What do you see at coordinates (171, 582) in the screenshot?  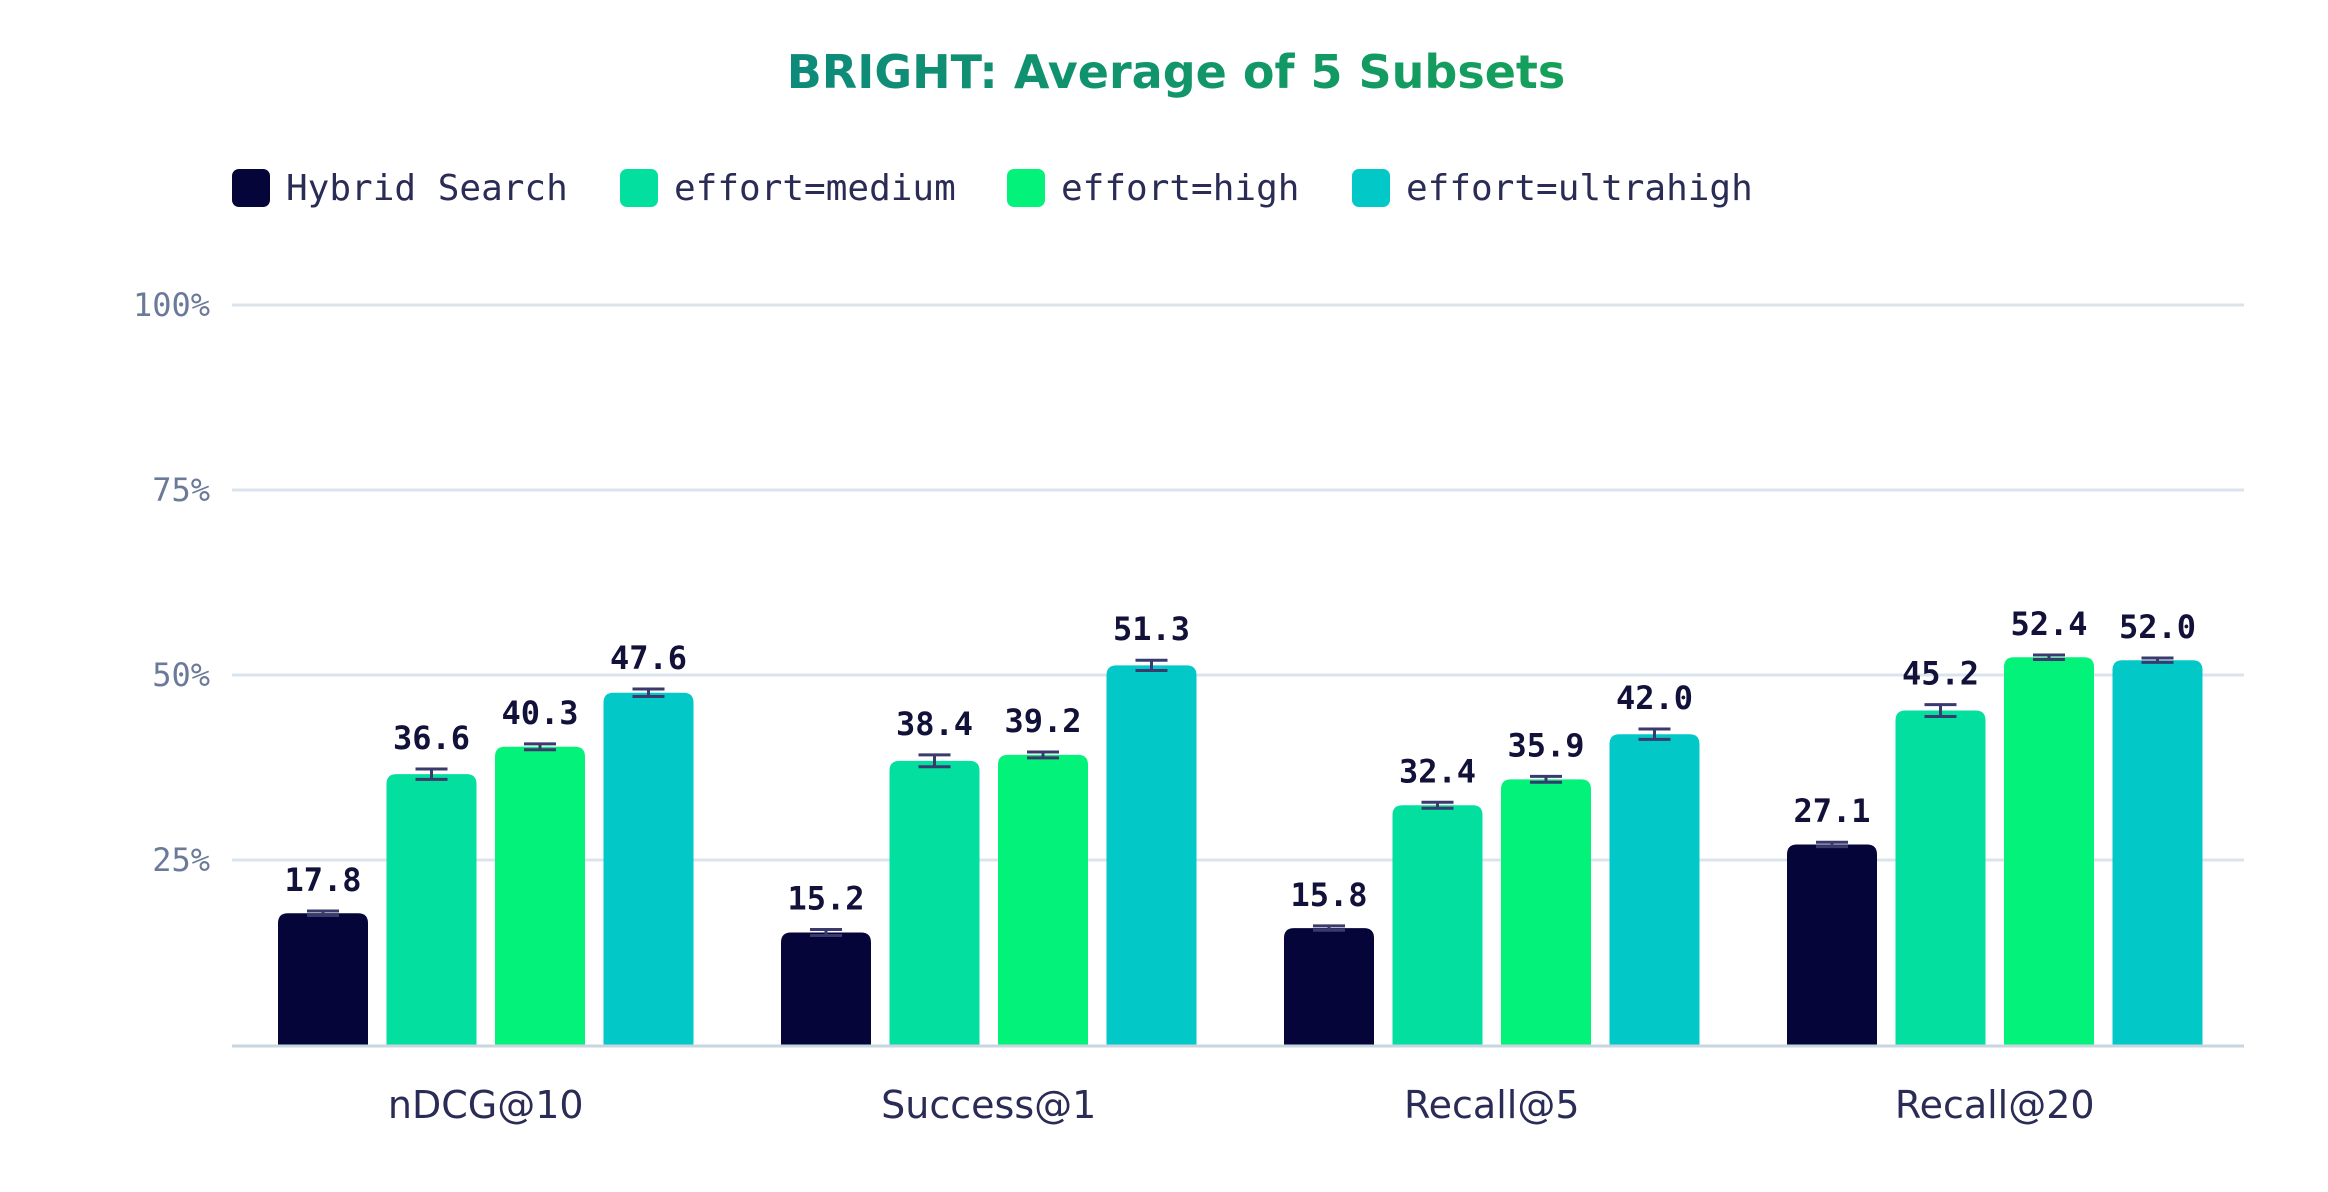 I see `y-axis-ticks: 25% 50% 75% 100%` at bounding box center [171, 582].